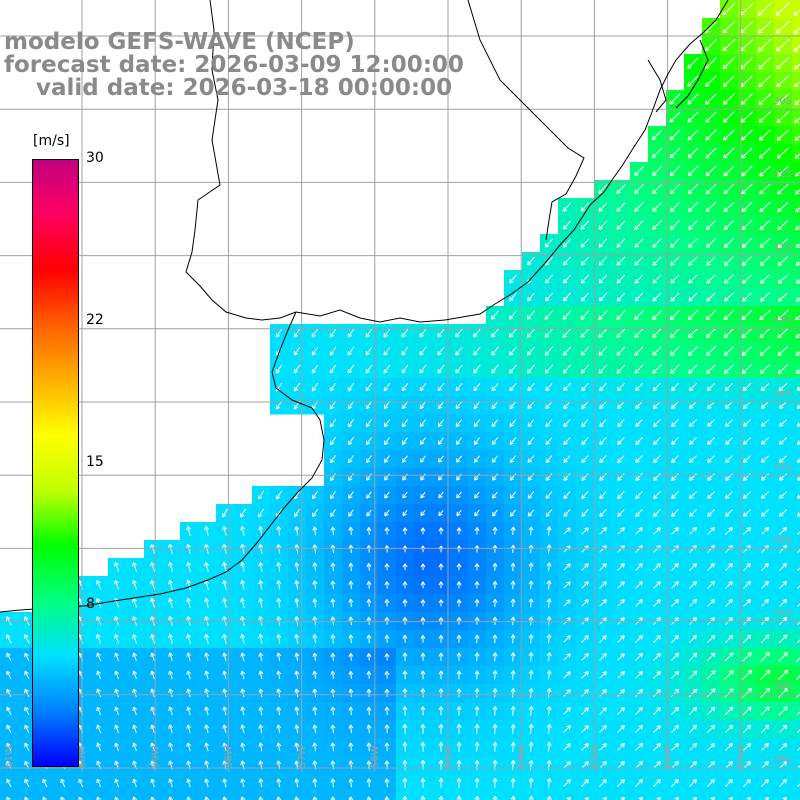  What do you see at coordinates (782, 321) in the screenshot?
I see `latitude-label: 33S` at bounding box center [782, 321].